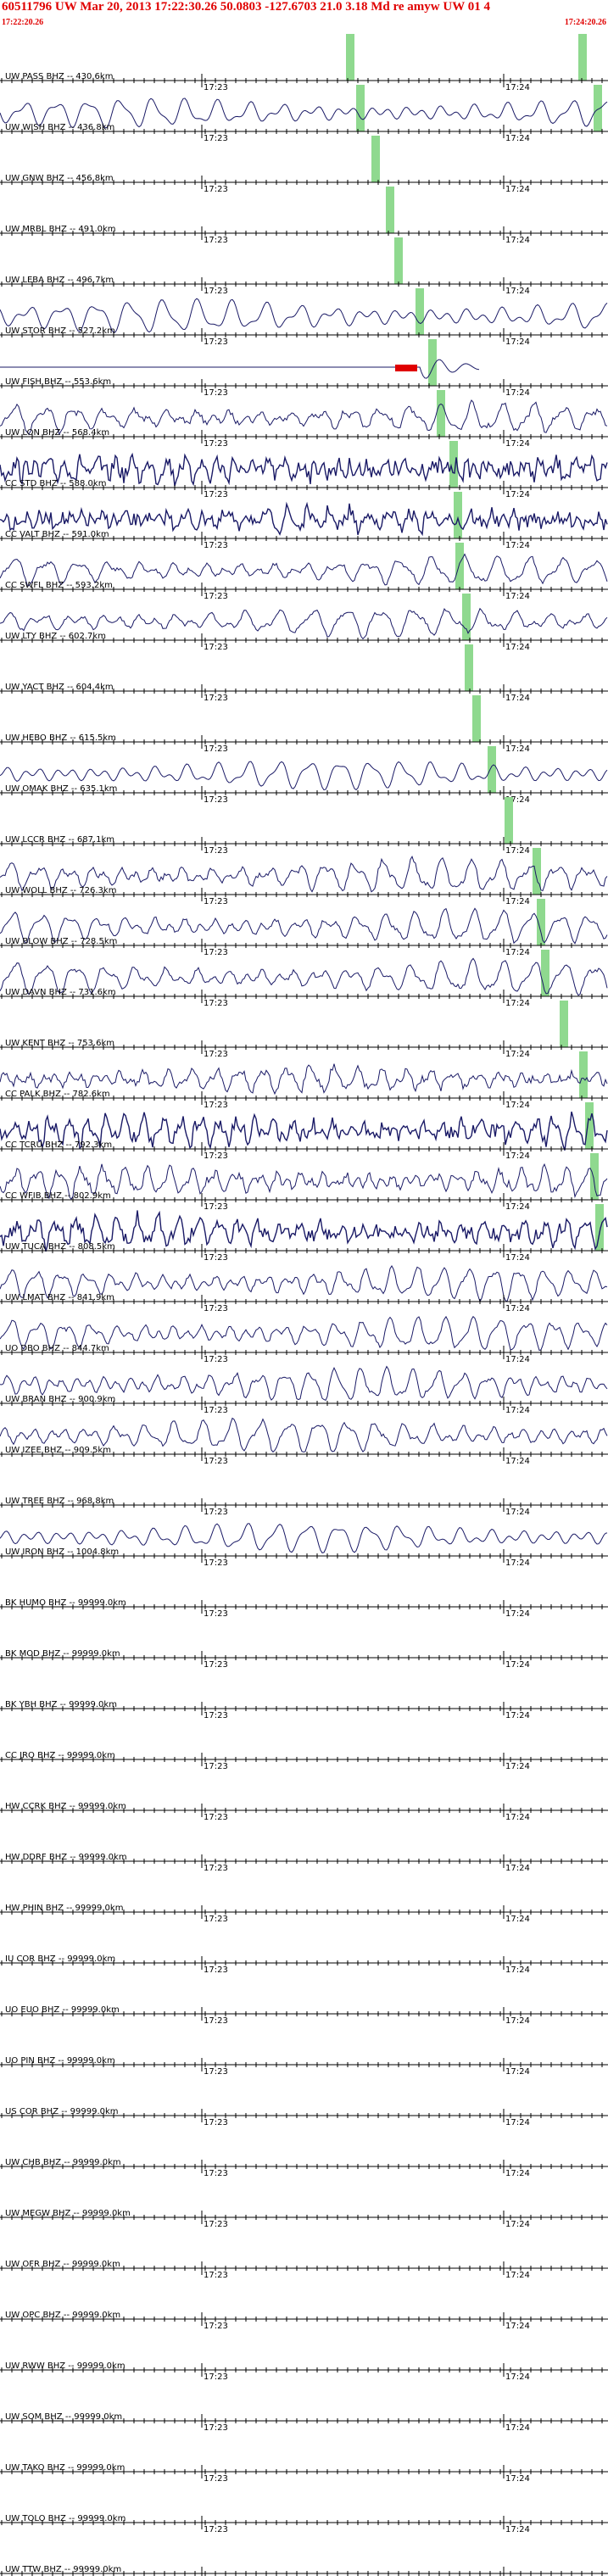 The height and width of the screenshot is (2576, 608). What do you see at coordinates (304, 2270) in the screenshot?
I see `trace-row: UW OFR BHZ -- 99999.0km 17:23 17:24` at bounding box center [304, 2270].